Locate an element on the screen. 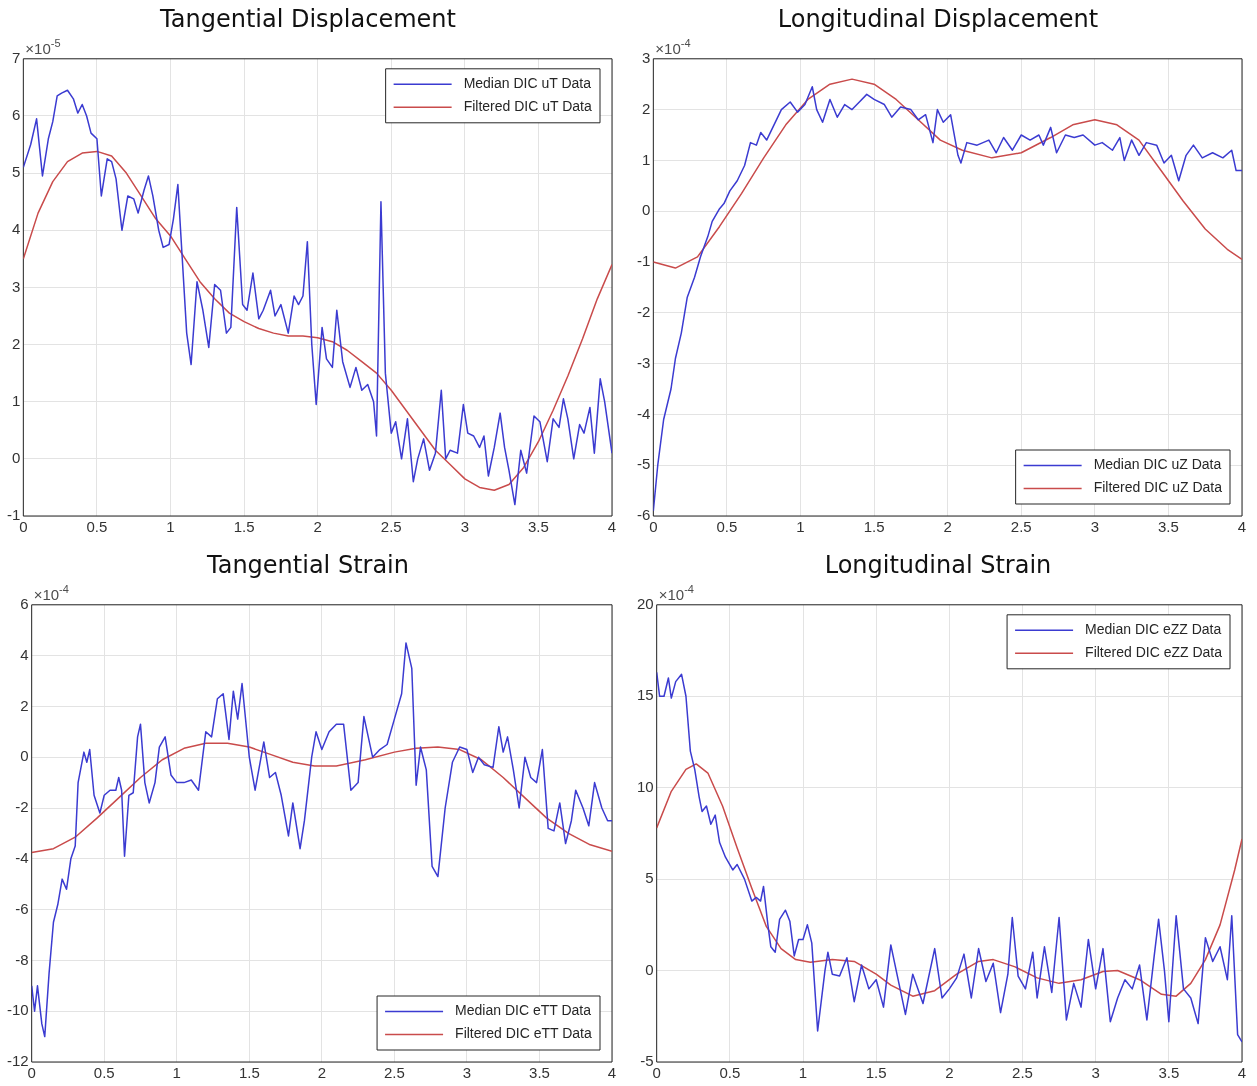 The height and width of the screenshot is (1086, 1257). y-tick-label: -12 is located at coordinates (17, 1061).